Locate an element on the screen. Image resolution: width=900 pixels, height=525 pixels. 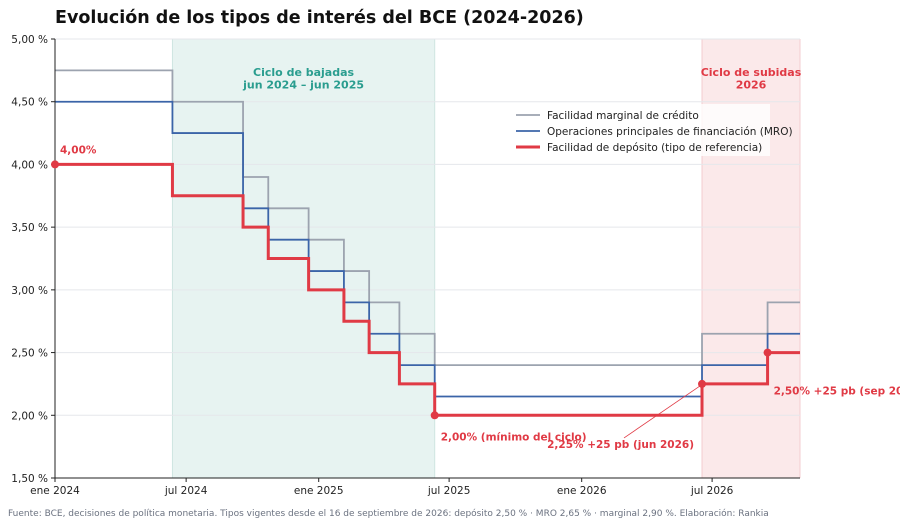
y-tick-label: 2,00 % is located at coordinates (29, 416).